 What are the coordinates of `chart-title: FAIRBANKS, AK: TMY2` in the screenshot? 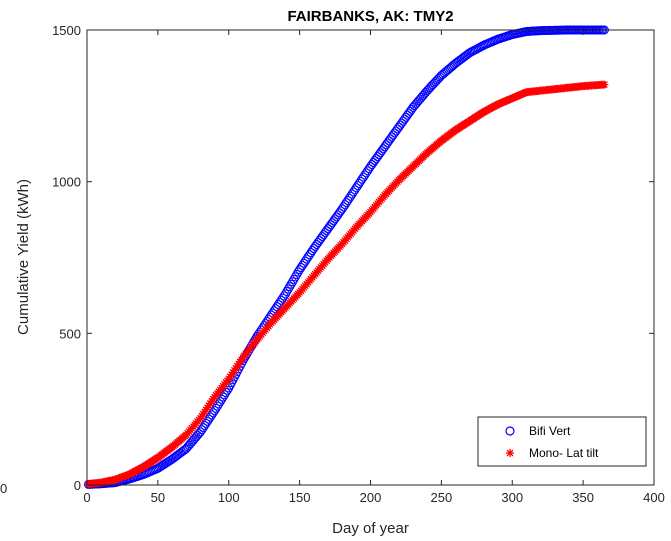 It's located at (370, 16).